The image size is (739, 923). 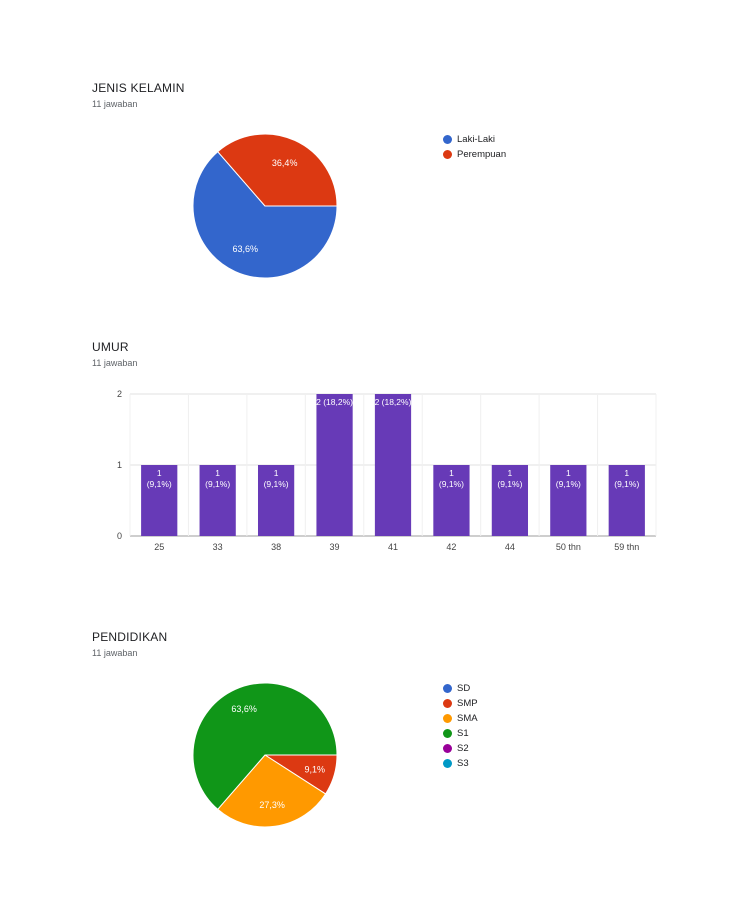 I want to click on x-tick-label: 39, so click(x=335, y=547).